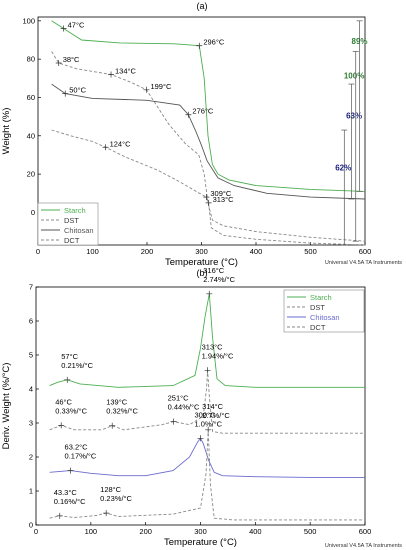  Describe the element at coordinates (31, 423) in the screenshot. I see `y-tick-label: 3` at that location.